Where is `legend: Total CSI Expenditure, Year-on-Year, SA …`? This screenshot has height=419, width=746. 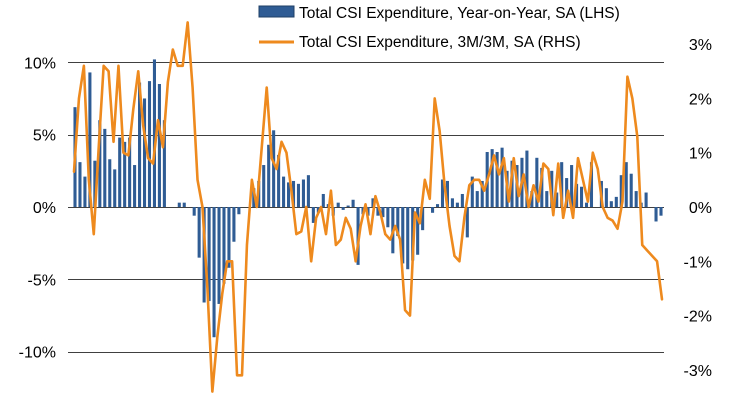
legend: Total CSI Expenditure, Year-on-Year, SA … is located at coordinates (439, 28).